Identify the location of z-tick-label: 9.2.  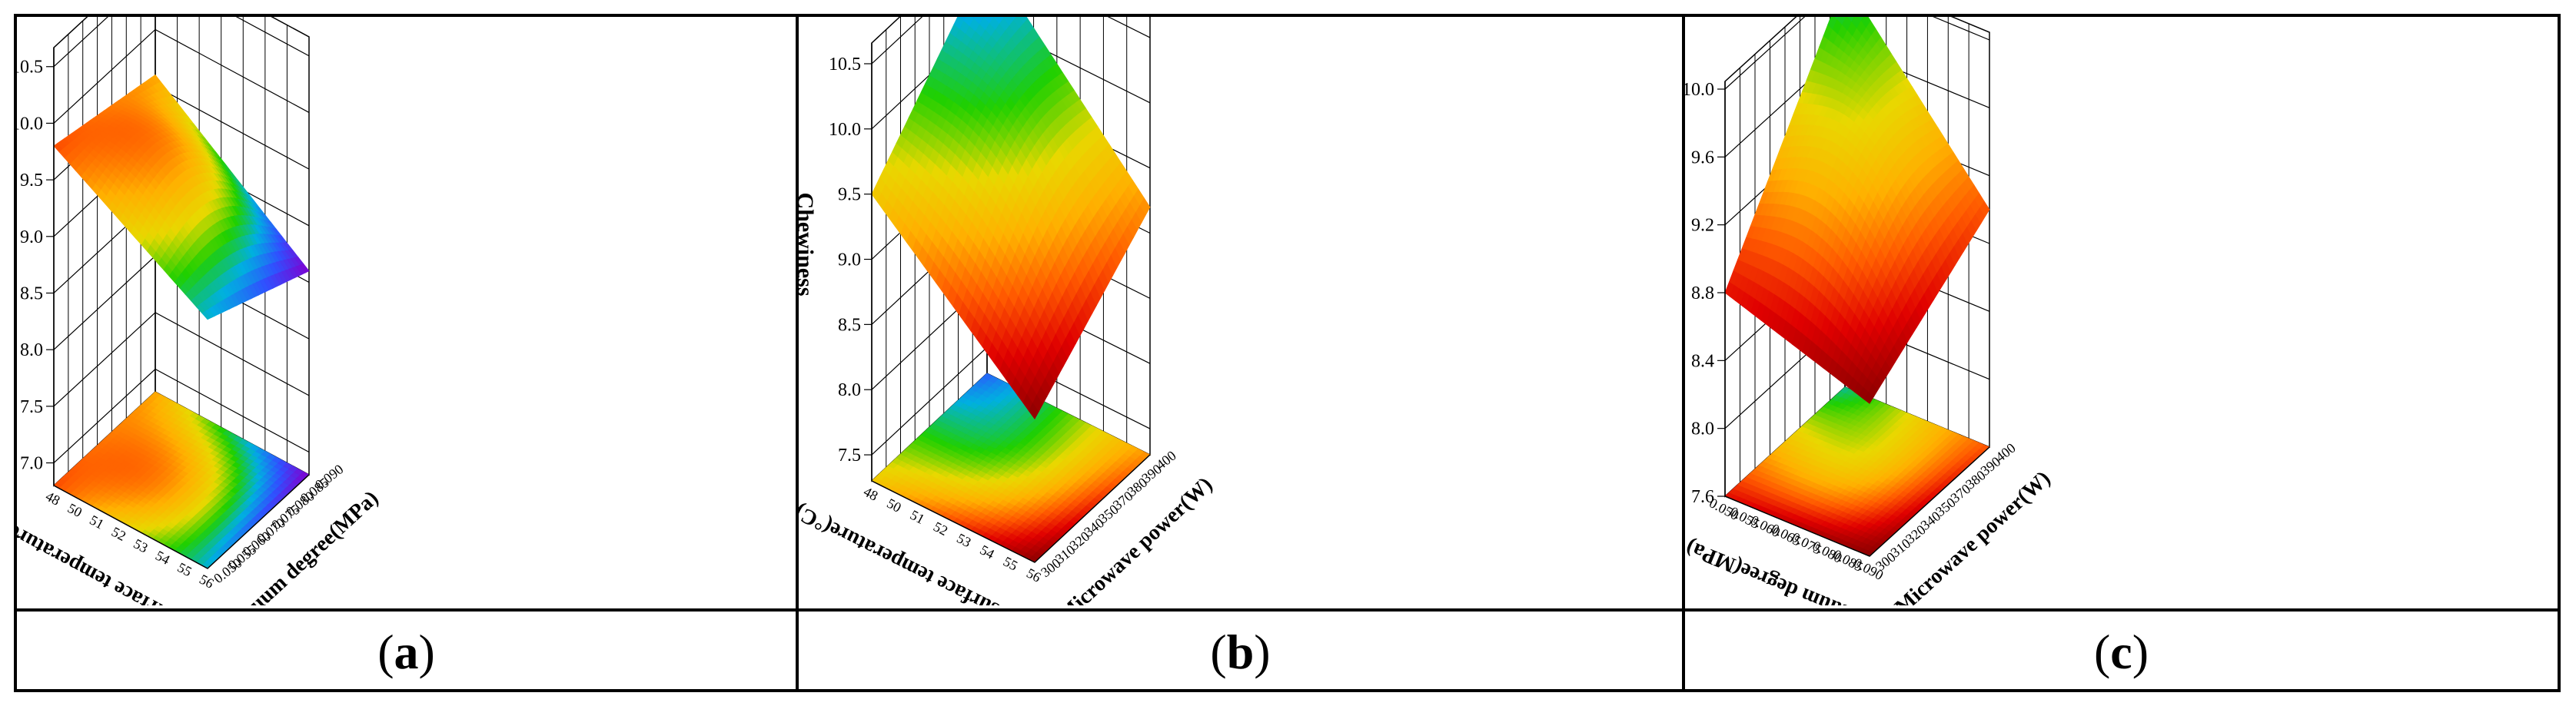
(1702, 226).